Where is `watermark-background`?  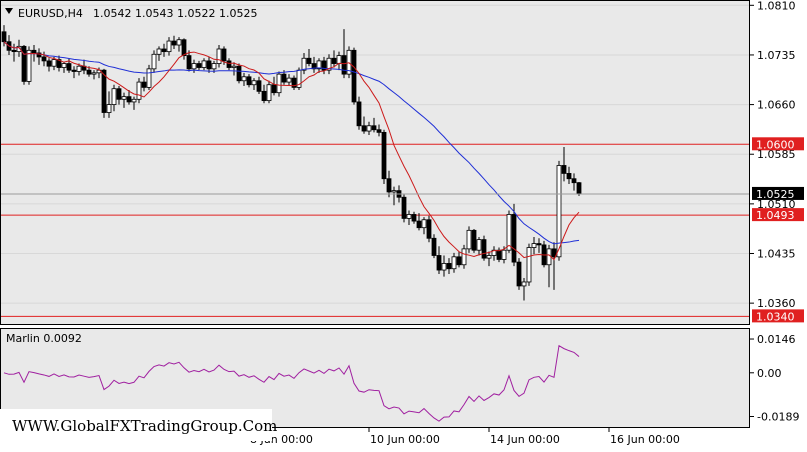 watermark-background is located at coordinates (136, 425).